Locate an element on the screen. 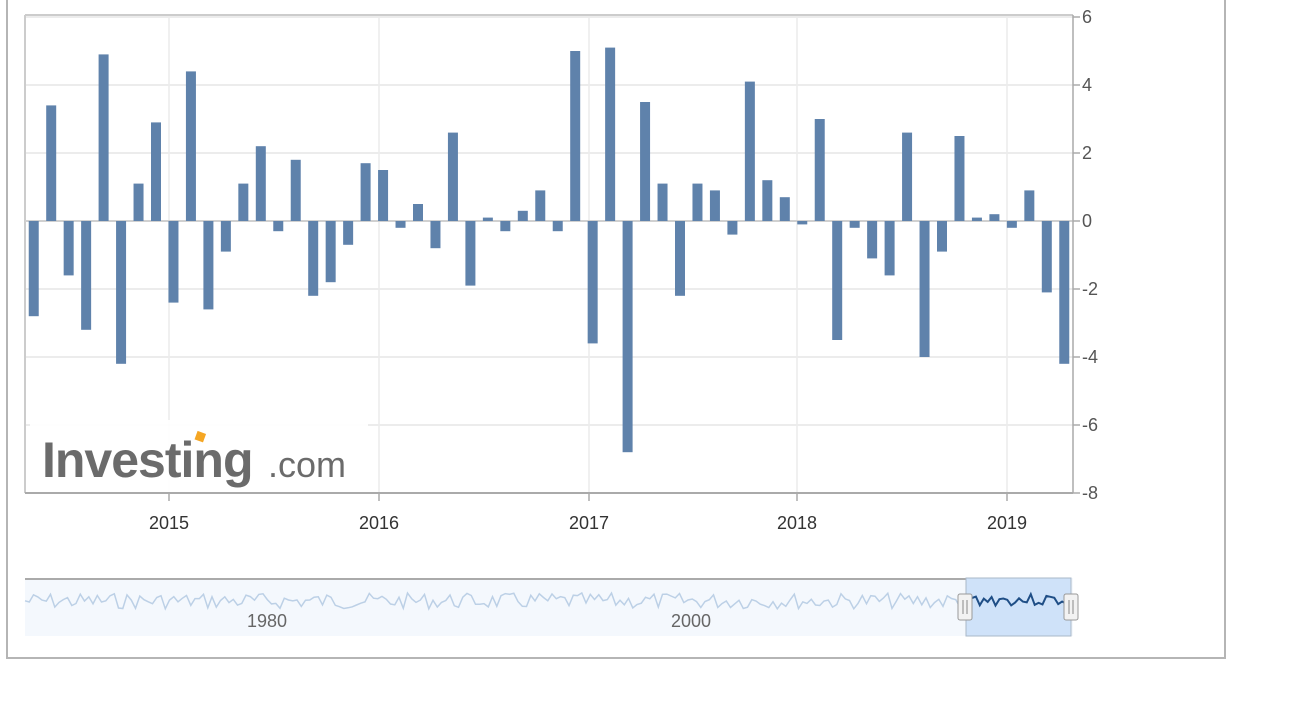  y-tick-label: 6 is located at coordinates (1087, 17).